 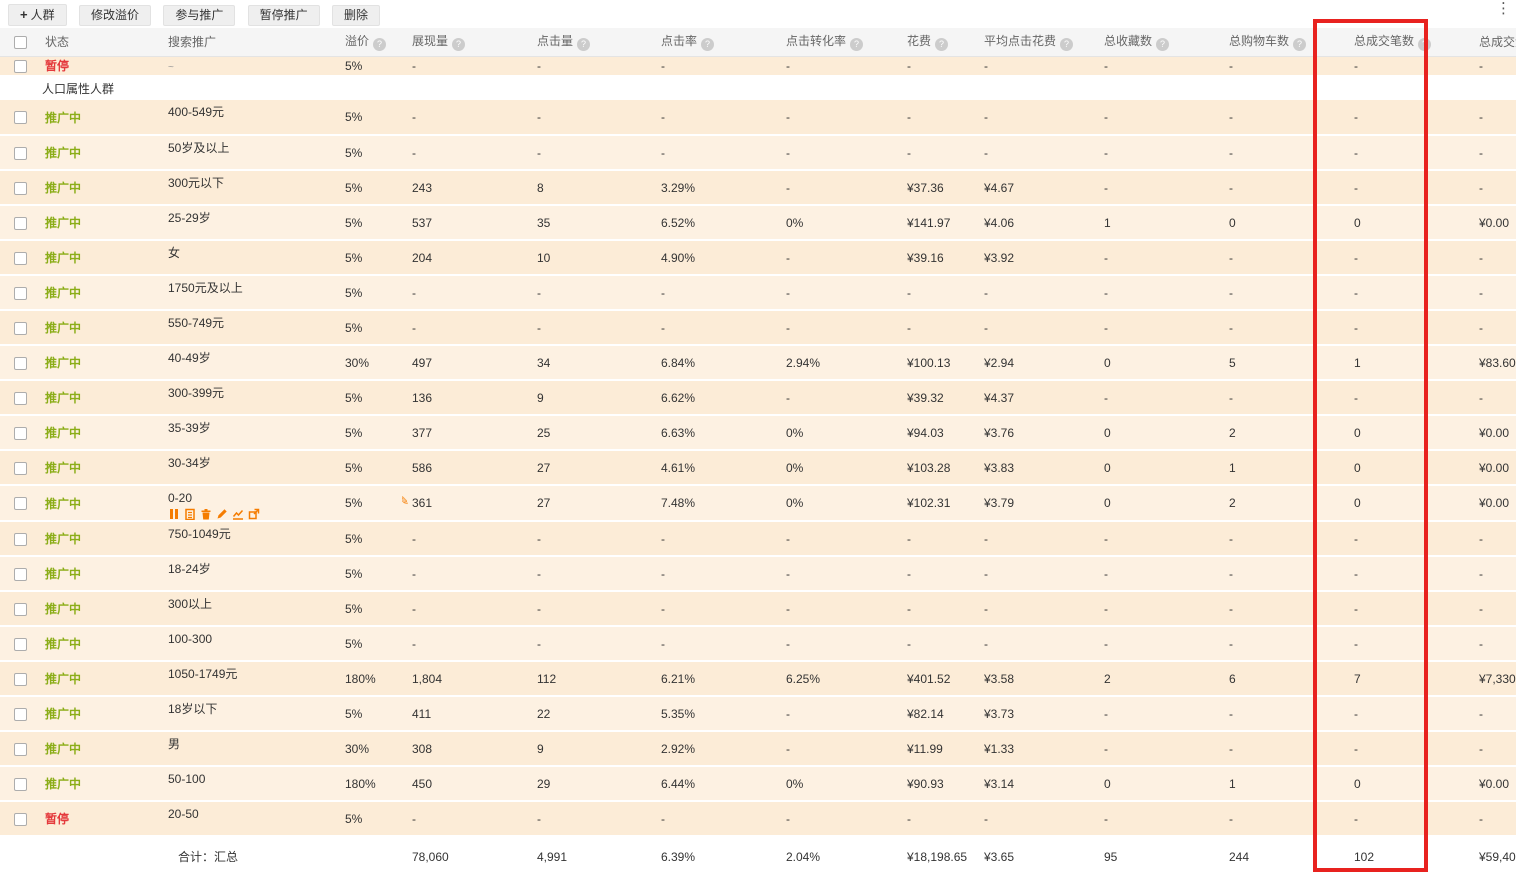 I want to click on export-icon, so click(x=254, y=514).